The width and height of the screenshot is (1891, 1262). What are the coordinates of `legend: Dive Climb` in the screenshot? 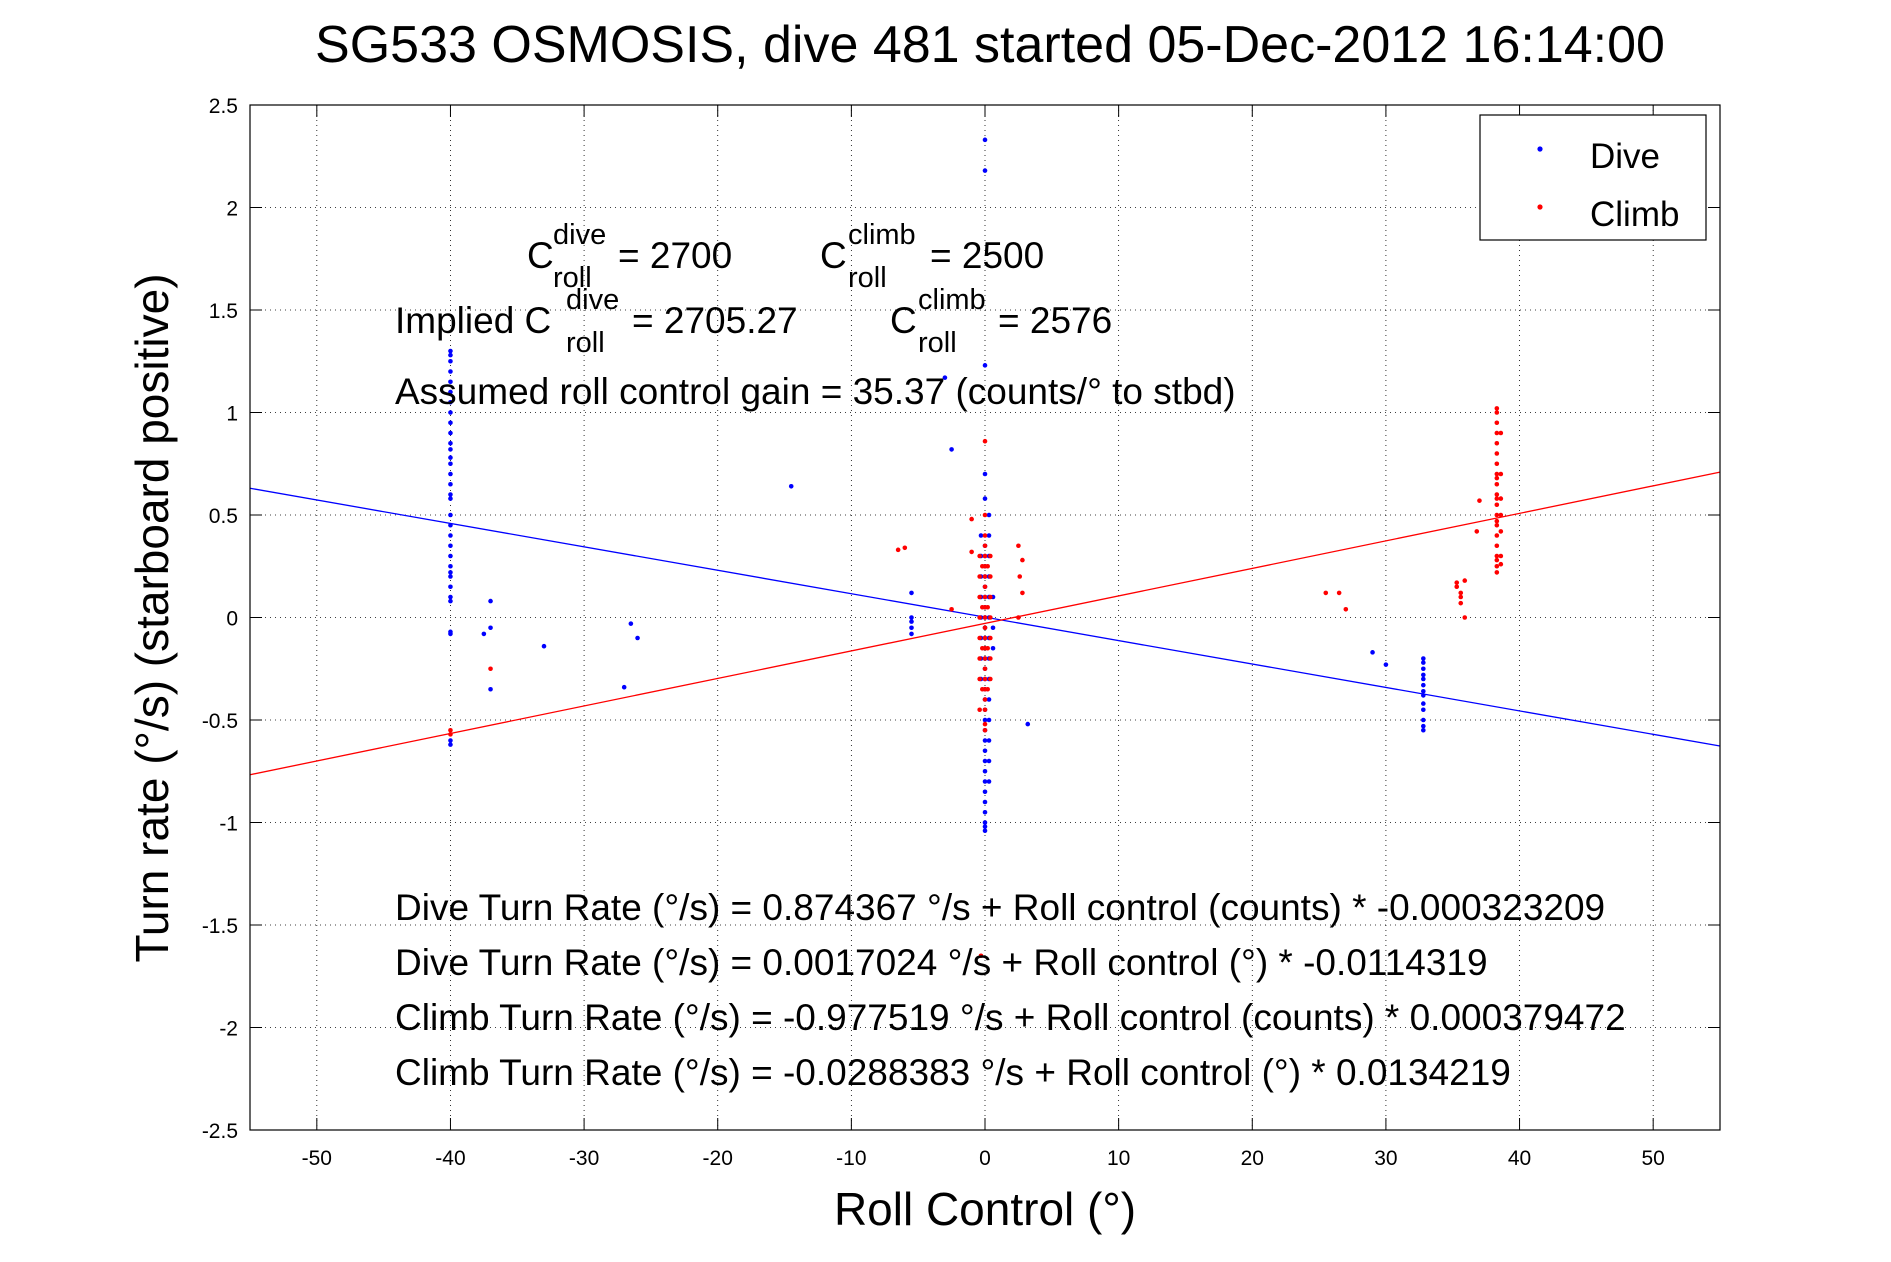 It's located at (1593, 177).